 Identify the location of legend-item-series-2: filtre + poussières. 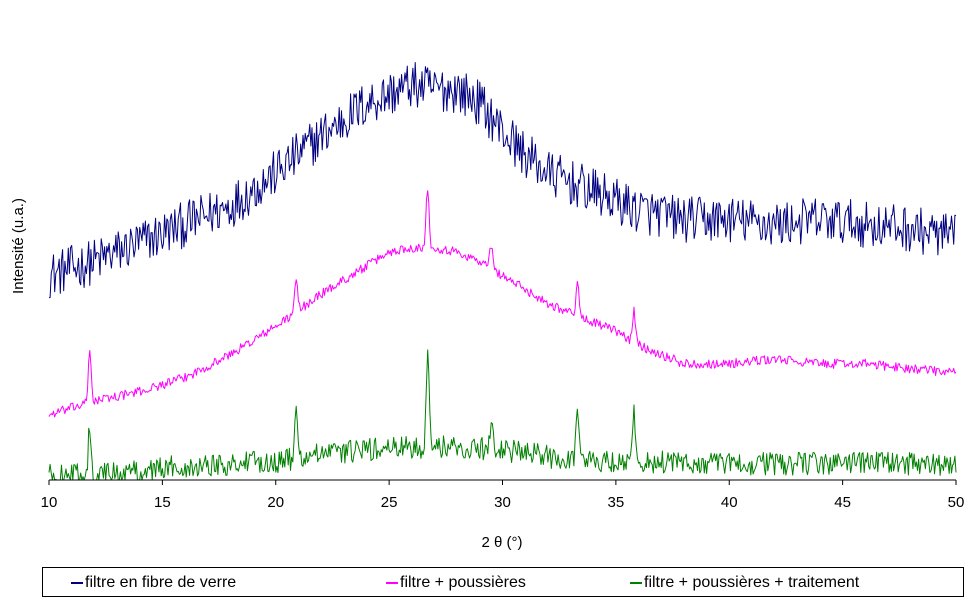
(456, 583).